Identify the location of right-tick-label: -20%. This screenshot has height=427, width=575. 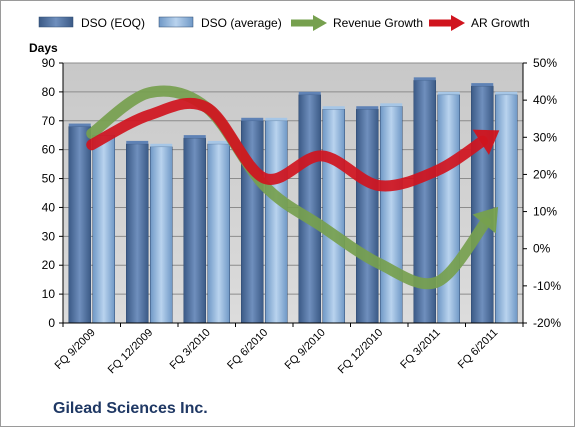
(547, 323).